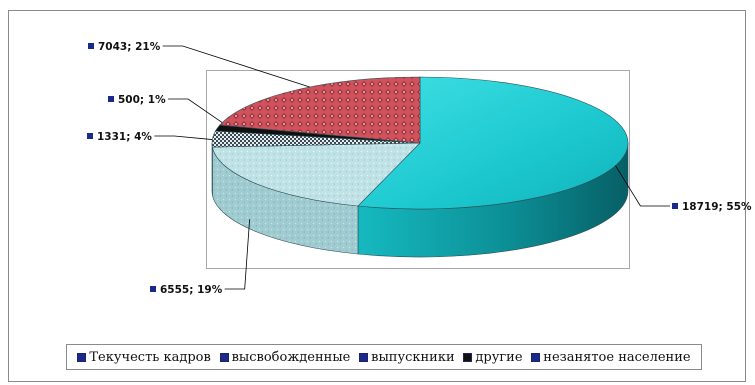 This screenshot has height=385, width=755. Describe the element at coordinates (493, 143) in the screenshot. I see `slice-1-top` at that location.